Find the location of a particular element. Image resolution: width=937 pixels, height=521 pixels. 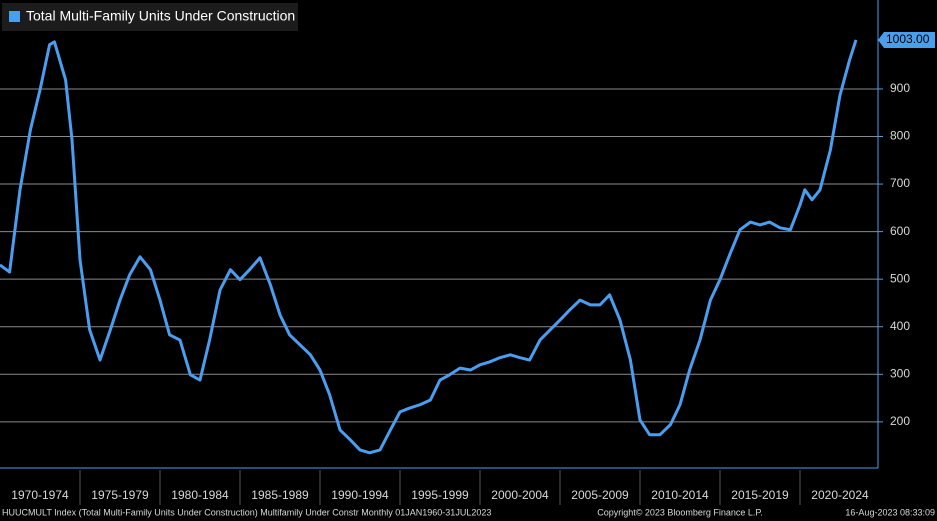

y-tick-label: 400 is located at coordinates (900, 326).